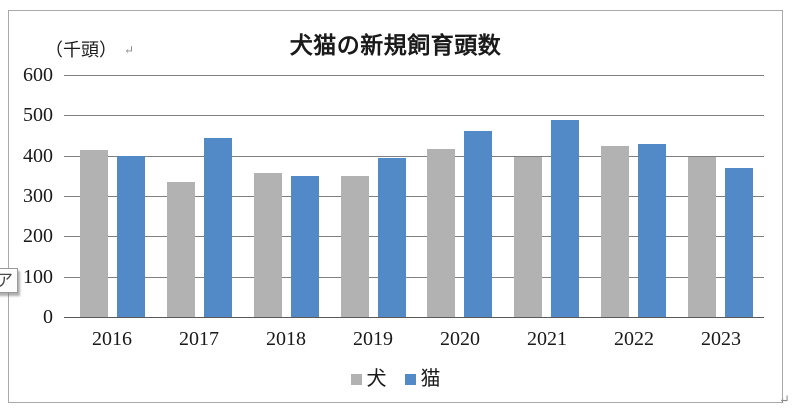  Describe the element at coordinates (739, 242) in the screenshot. I see `bar-猫-2023` at that location.